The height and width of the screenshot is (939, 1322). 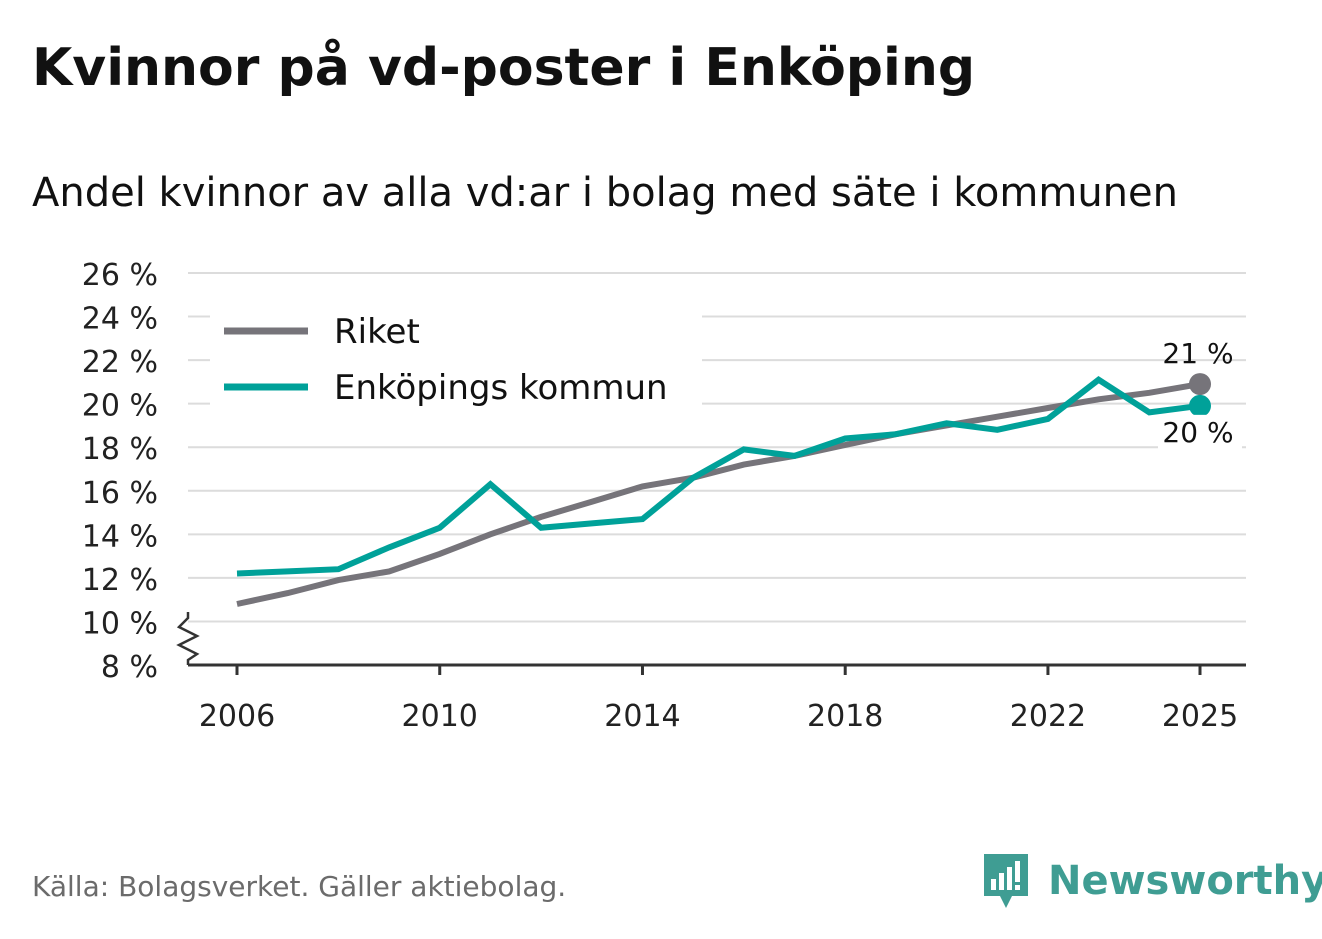 I want to click on y-tick-label: 16 %, so click(x=120, y=493).